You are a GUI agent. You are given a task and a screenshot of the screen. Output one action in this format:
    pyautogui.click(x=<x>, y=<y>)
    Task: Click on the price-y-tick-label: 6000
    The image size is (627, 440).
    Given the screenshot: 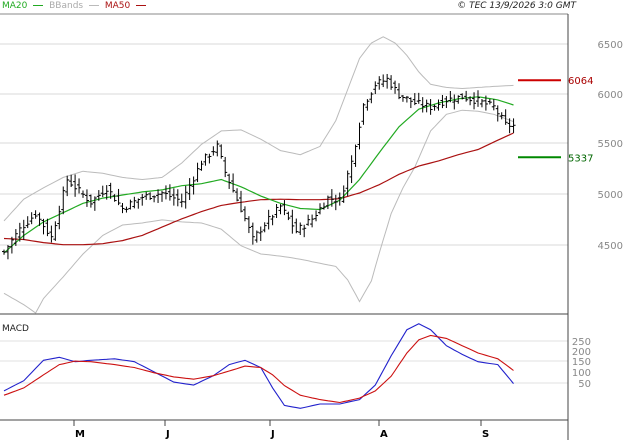 What is the action you would take?
    pyautogui.click(x=610, y=95)
    